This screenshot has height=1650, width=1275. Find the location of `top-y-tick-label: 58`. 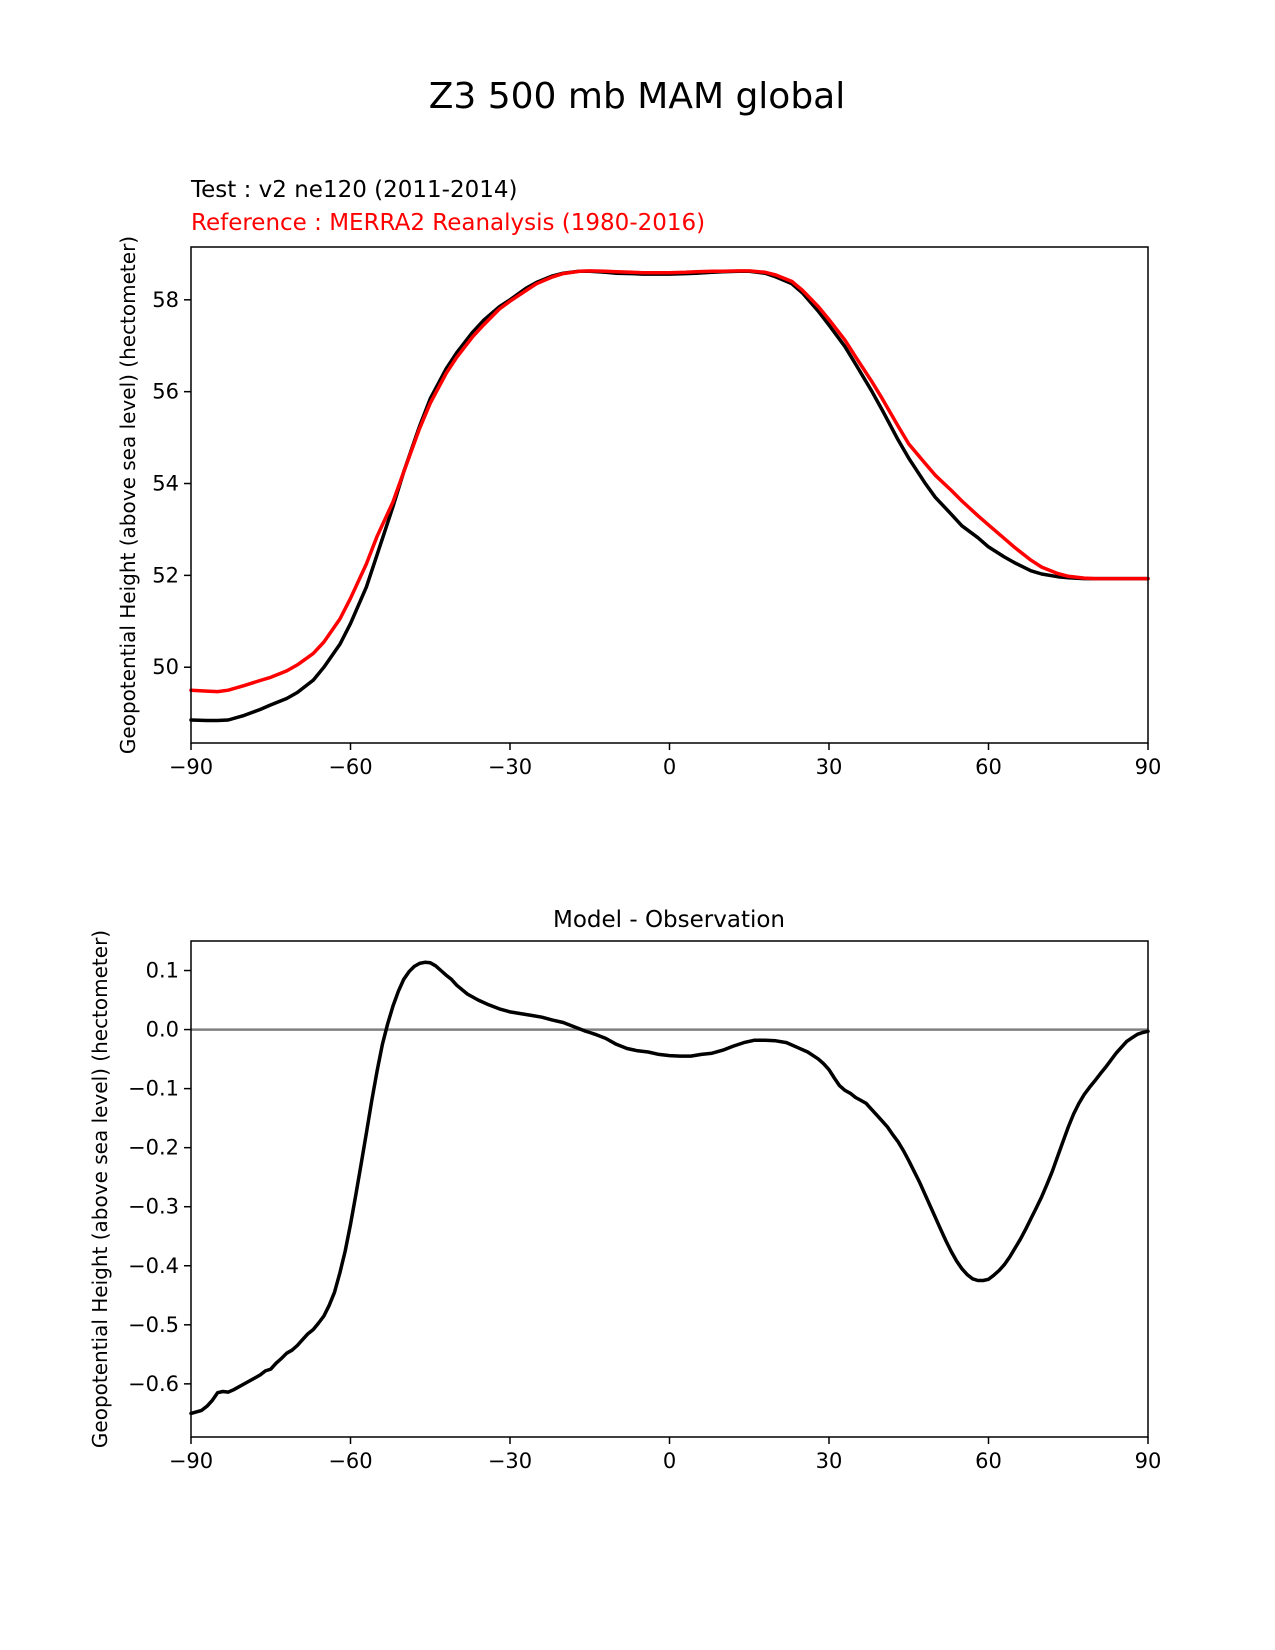

top-y-tick-label: 58 is located at coordinates (165, 300).